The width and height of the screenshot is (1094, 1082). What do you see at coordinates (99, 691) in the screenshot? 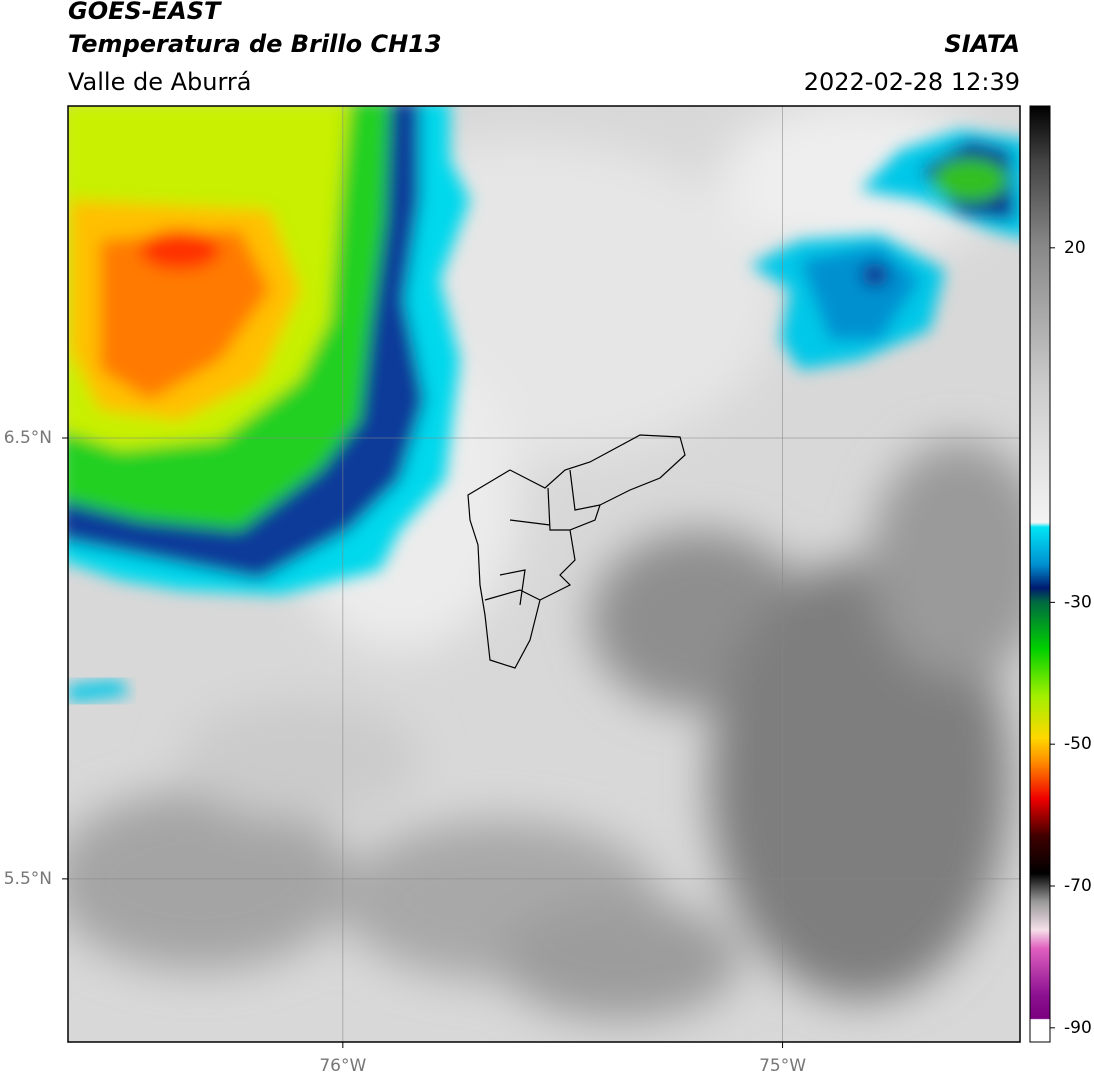
I see `cloud-edge` at bounding box center [99, 691].